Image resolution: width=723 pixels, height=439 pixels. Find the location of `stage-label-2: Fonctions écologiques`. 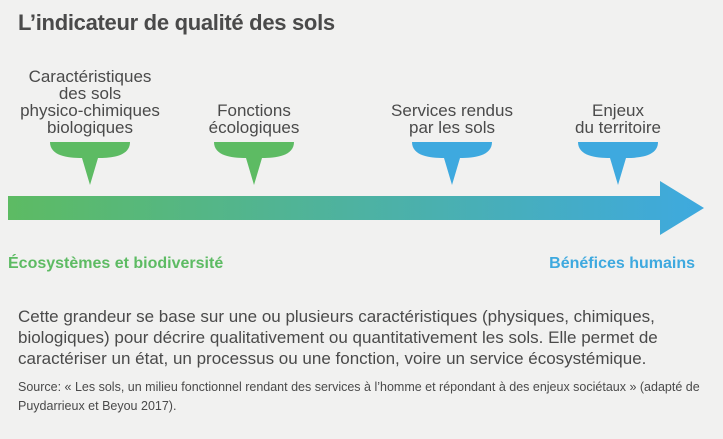

stage-label-2: Fonctions écologiques is located at coordinates (254, 119).